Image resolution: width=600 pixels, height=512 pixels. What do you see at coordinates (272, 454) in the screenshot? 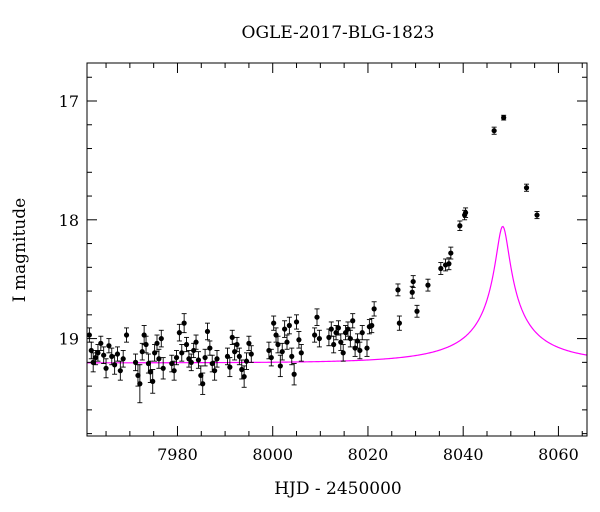
I see `x-tick-label: 8000` at bounding box center [272, 454].